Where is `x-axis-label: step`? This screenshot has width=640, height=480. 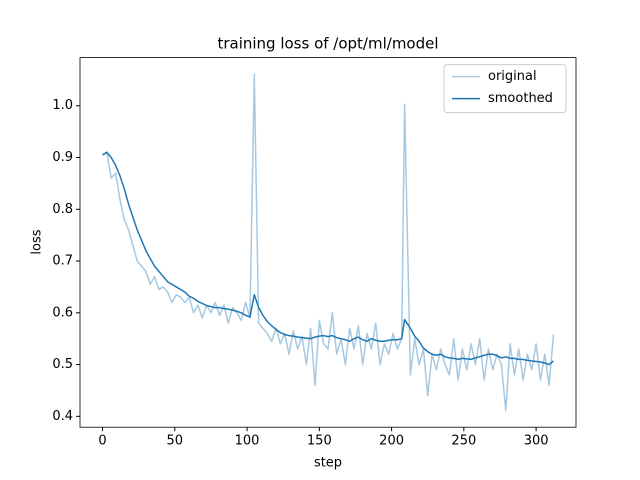 x-axis-label: step is located at coordinates (328, 463).